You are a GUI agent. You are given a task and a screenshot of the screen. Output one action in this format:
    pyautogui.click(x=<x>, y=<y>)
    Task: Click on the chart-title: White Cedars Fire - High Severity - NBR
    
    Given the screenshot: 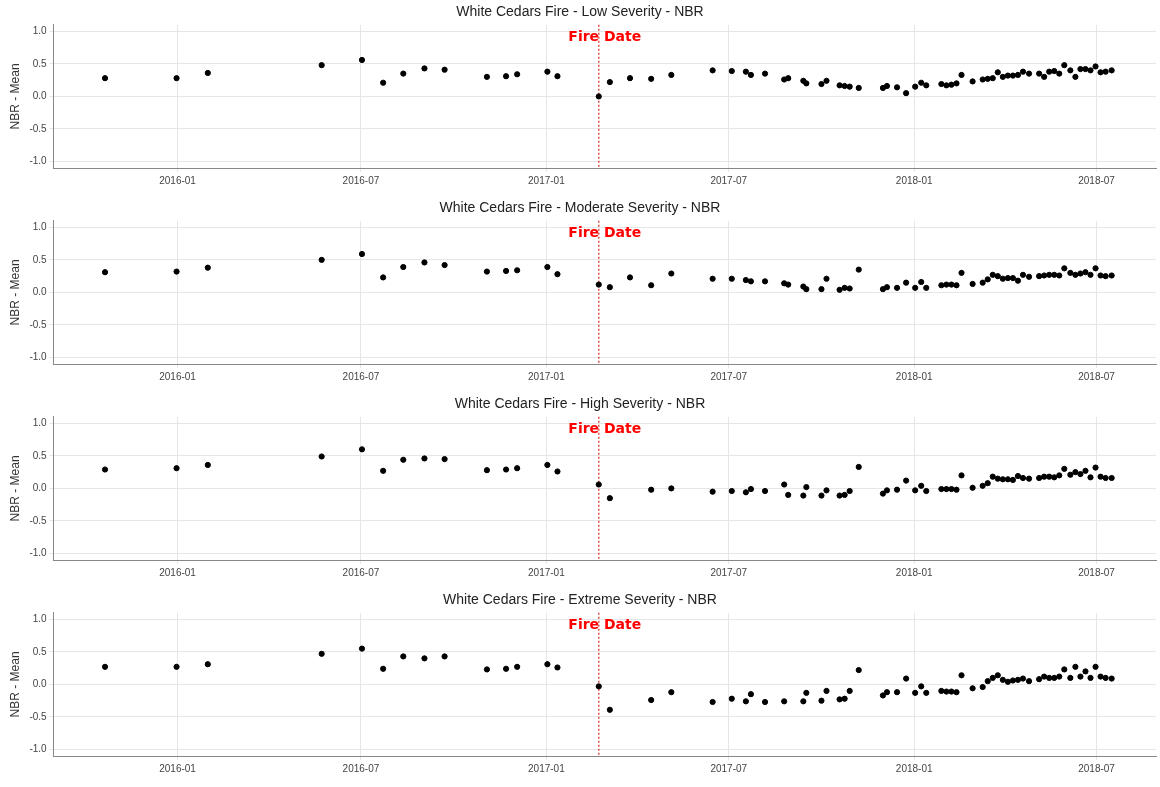 What is the action you would take?
    pyautogui.click(x=580, y=403)
    